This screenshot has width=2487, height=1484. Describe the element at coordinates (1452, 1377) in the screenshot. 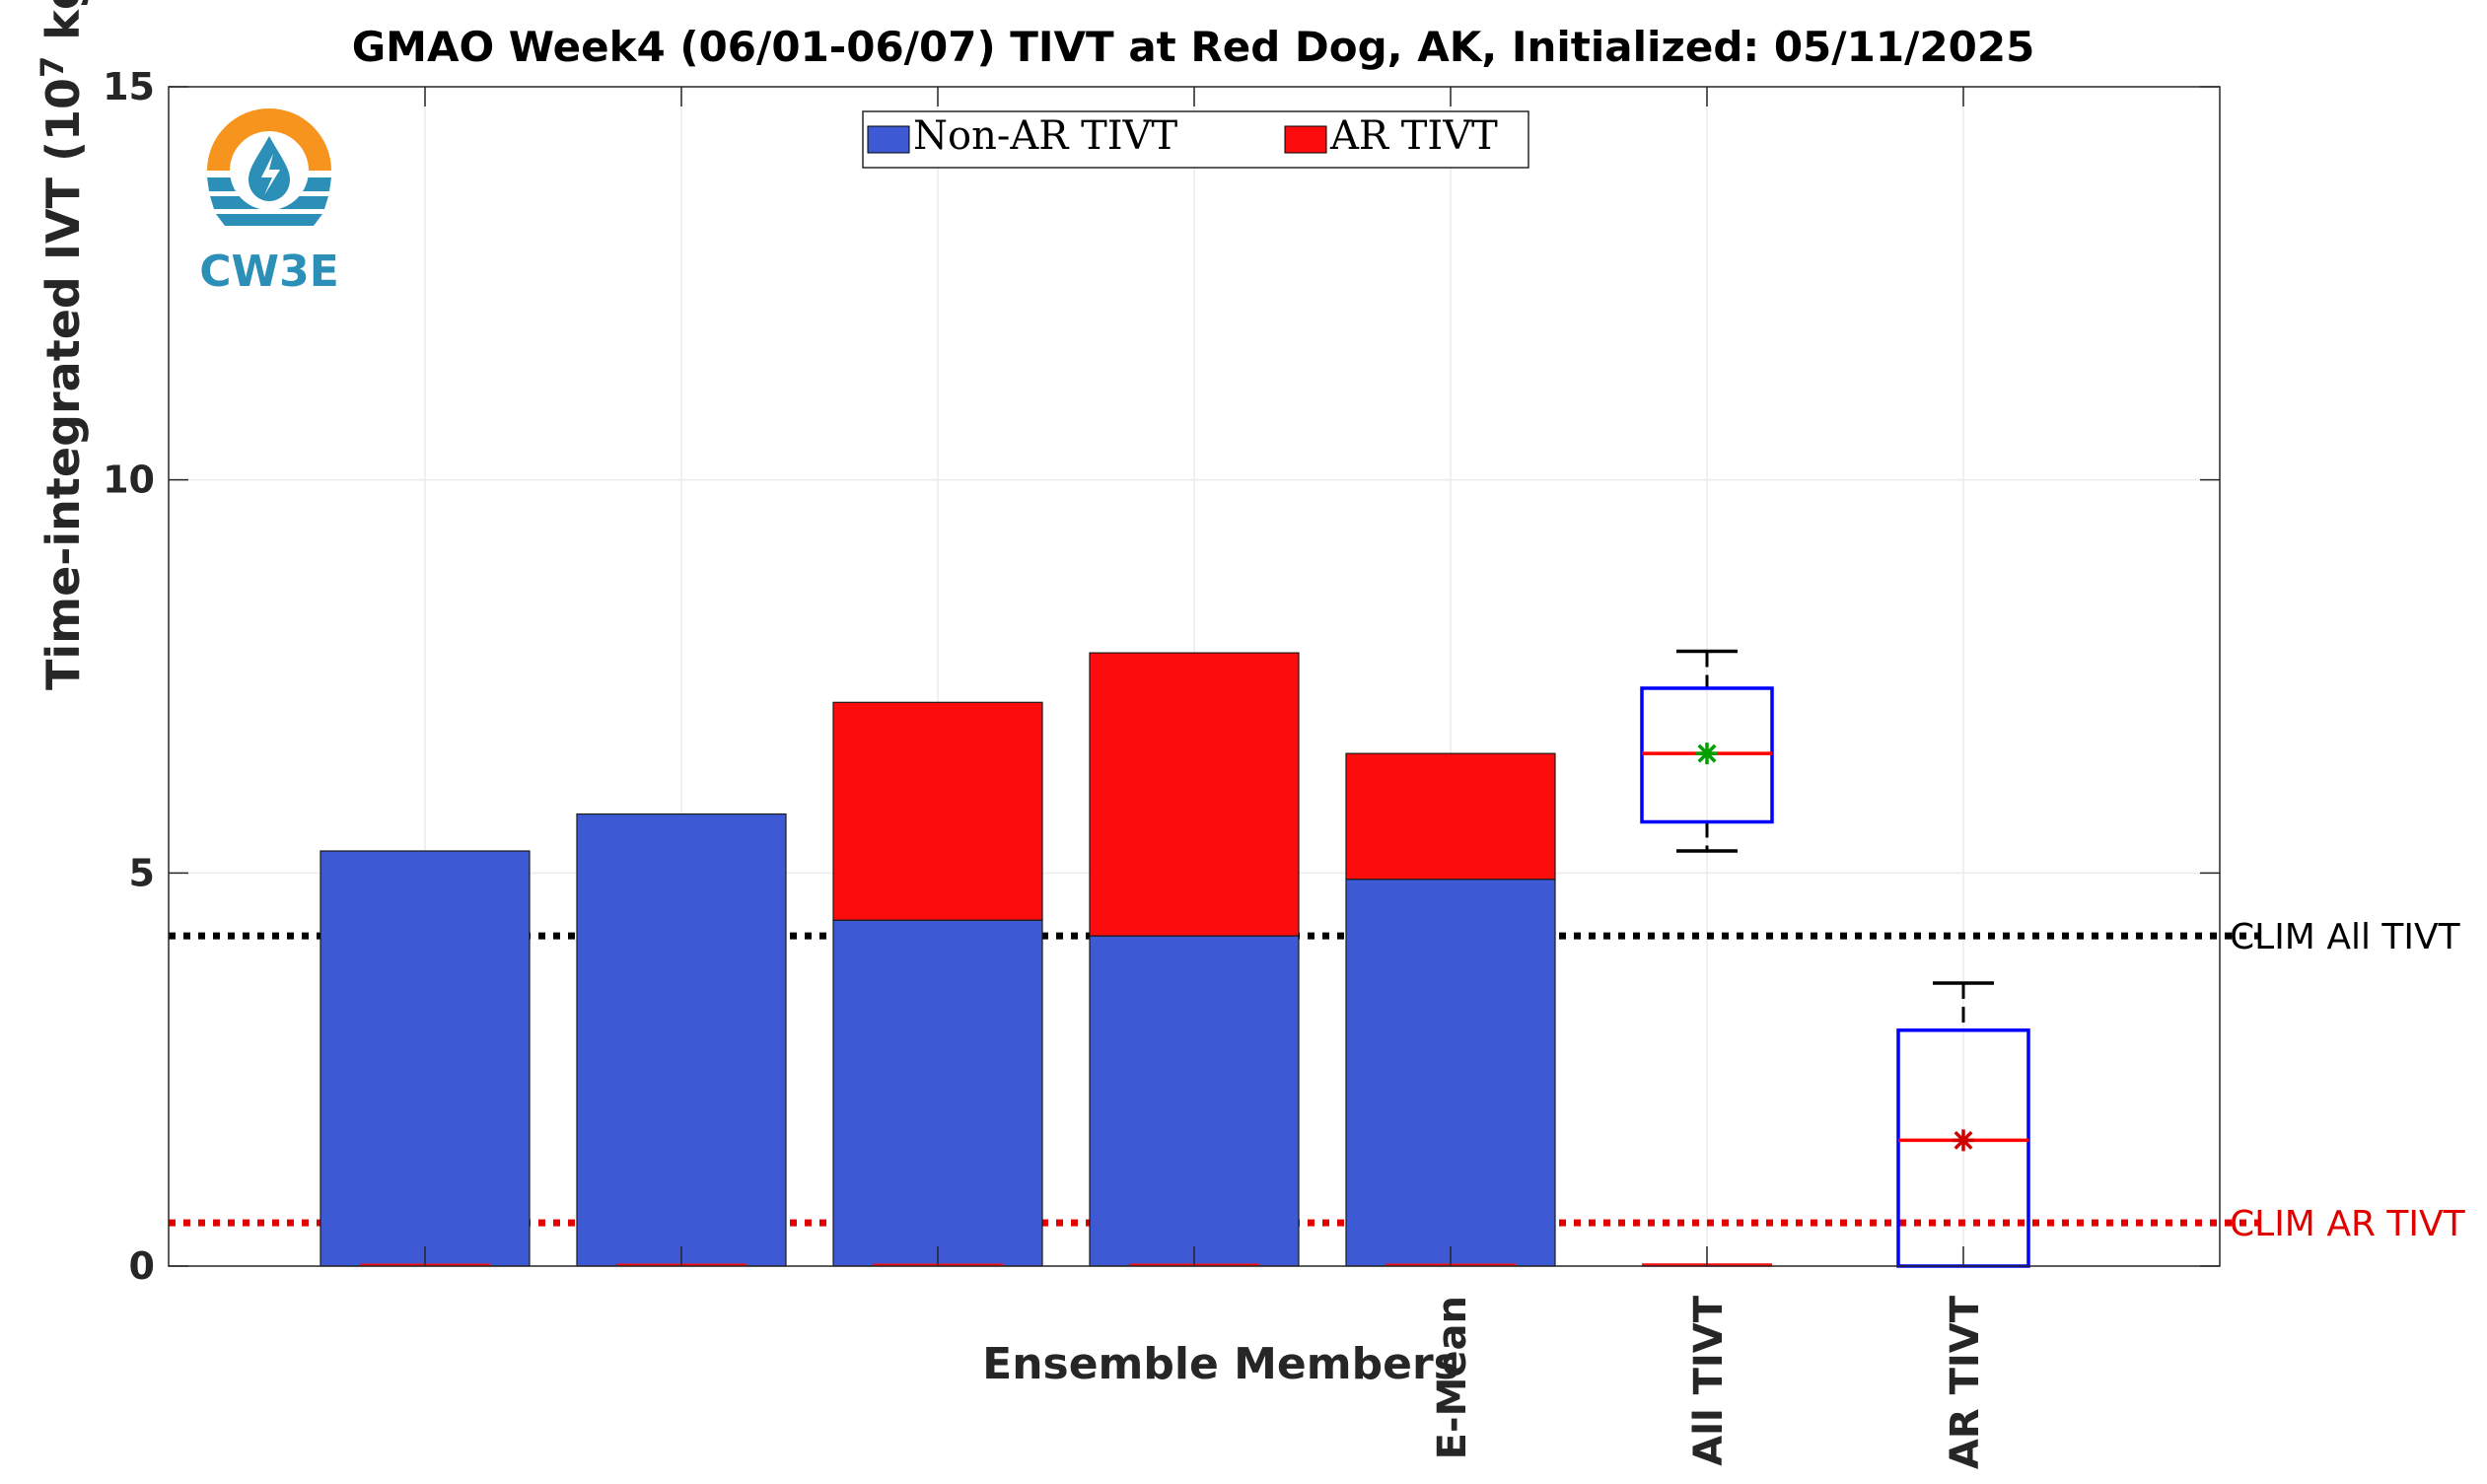

I see `x-category-label: E-Mean` at that location.